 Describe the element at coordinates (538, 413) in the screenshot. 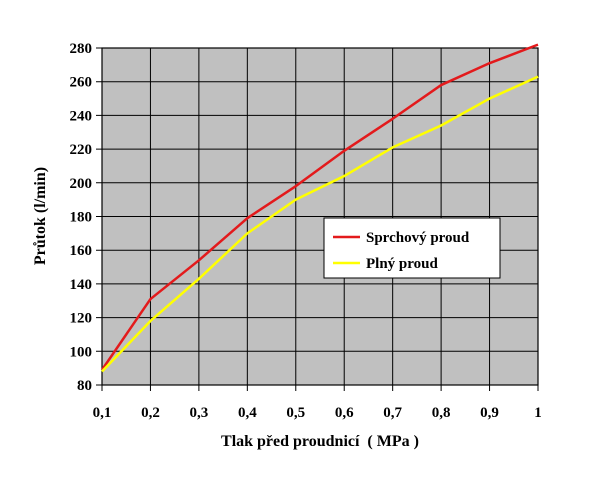

I see `x-tick-label: 1` at that location.